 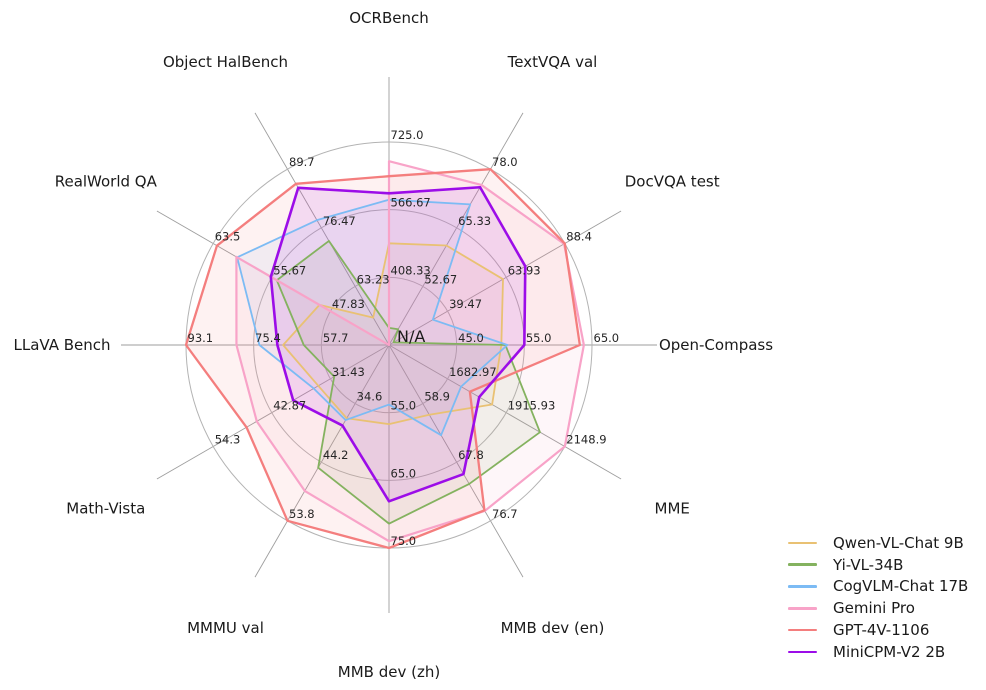 I want to click on tick-label: 57.7, so click(x=336, y=338).